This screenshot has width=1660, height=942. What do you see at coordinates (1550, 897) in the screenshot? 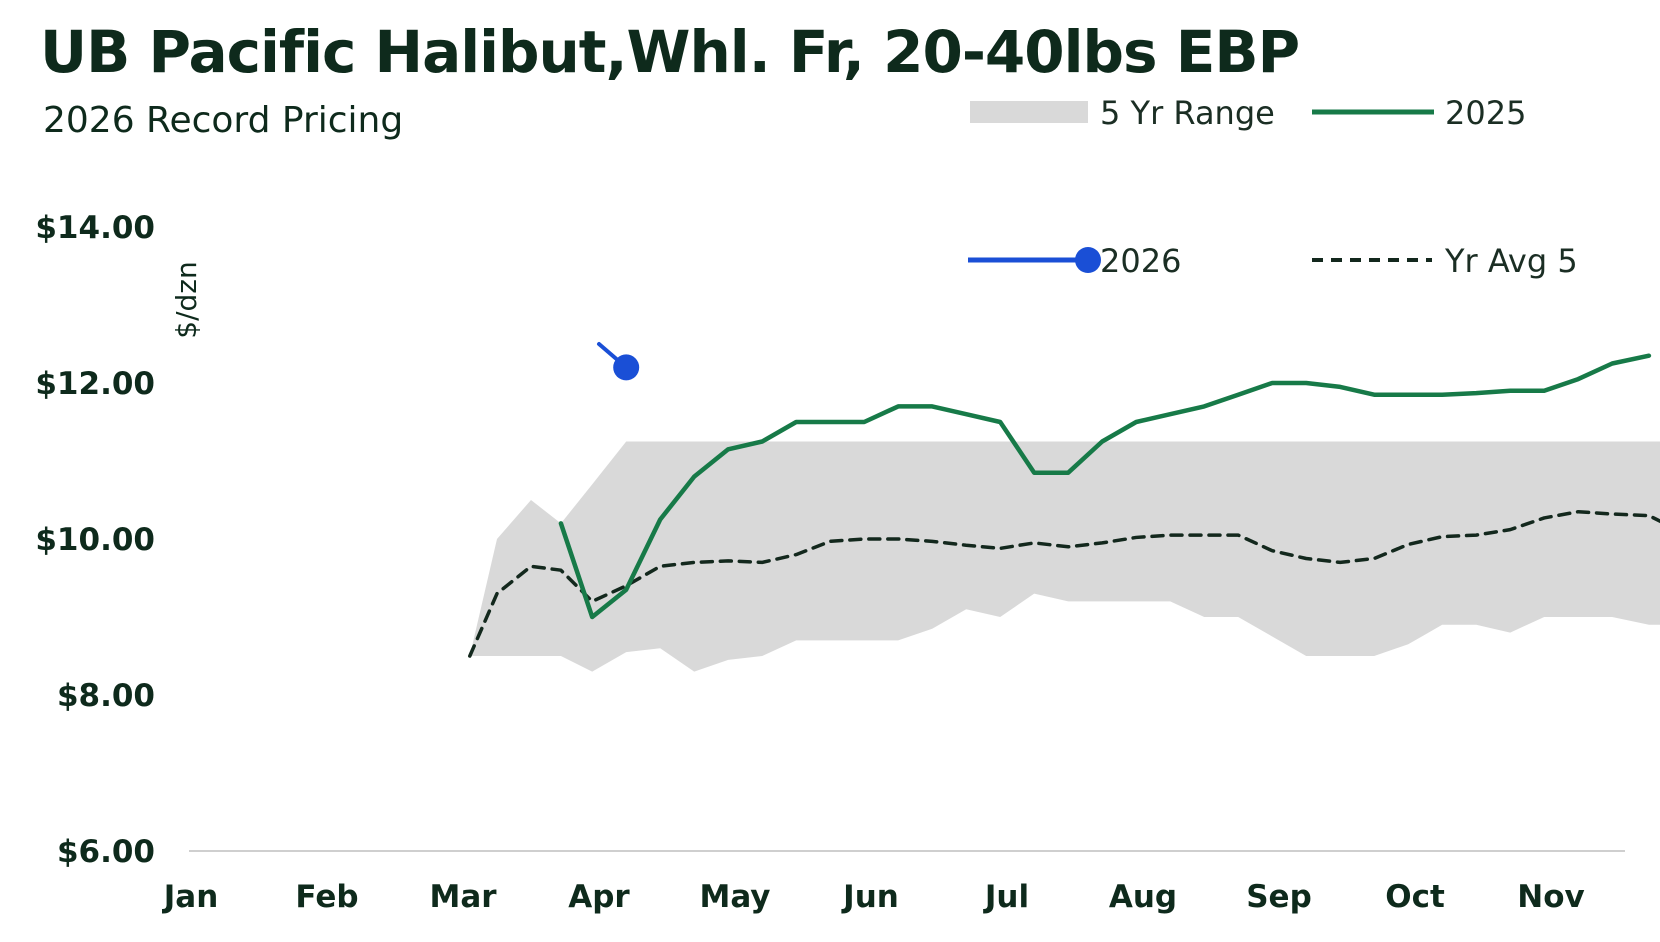
I see `x-tick-label: Nov` at bounding box center [1550, 897].